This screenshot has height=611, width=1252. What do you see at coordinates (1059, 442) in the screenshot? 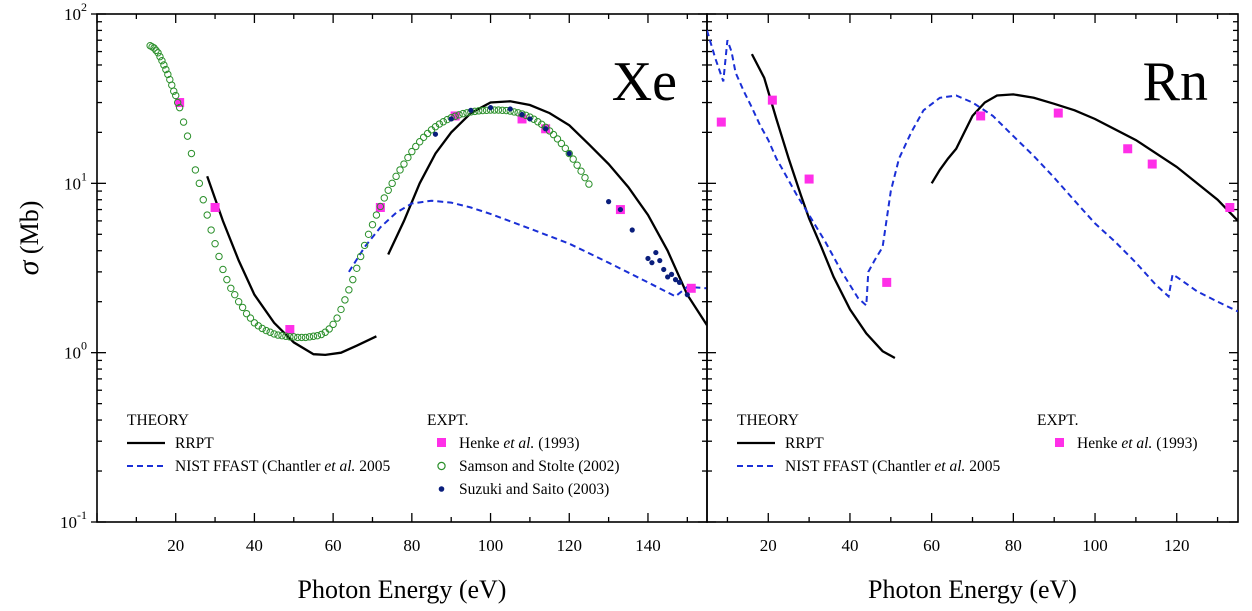
I see `rn-legend-henke-swatch` at bounding box center [1059, 442].